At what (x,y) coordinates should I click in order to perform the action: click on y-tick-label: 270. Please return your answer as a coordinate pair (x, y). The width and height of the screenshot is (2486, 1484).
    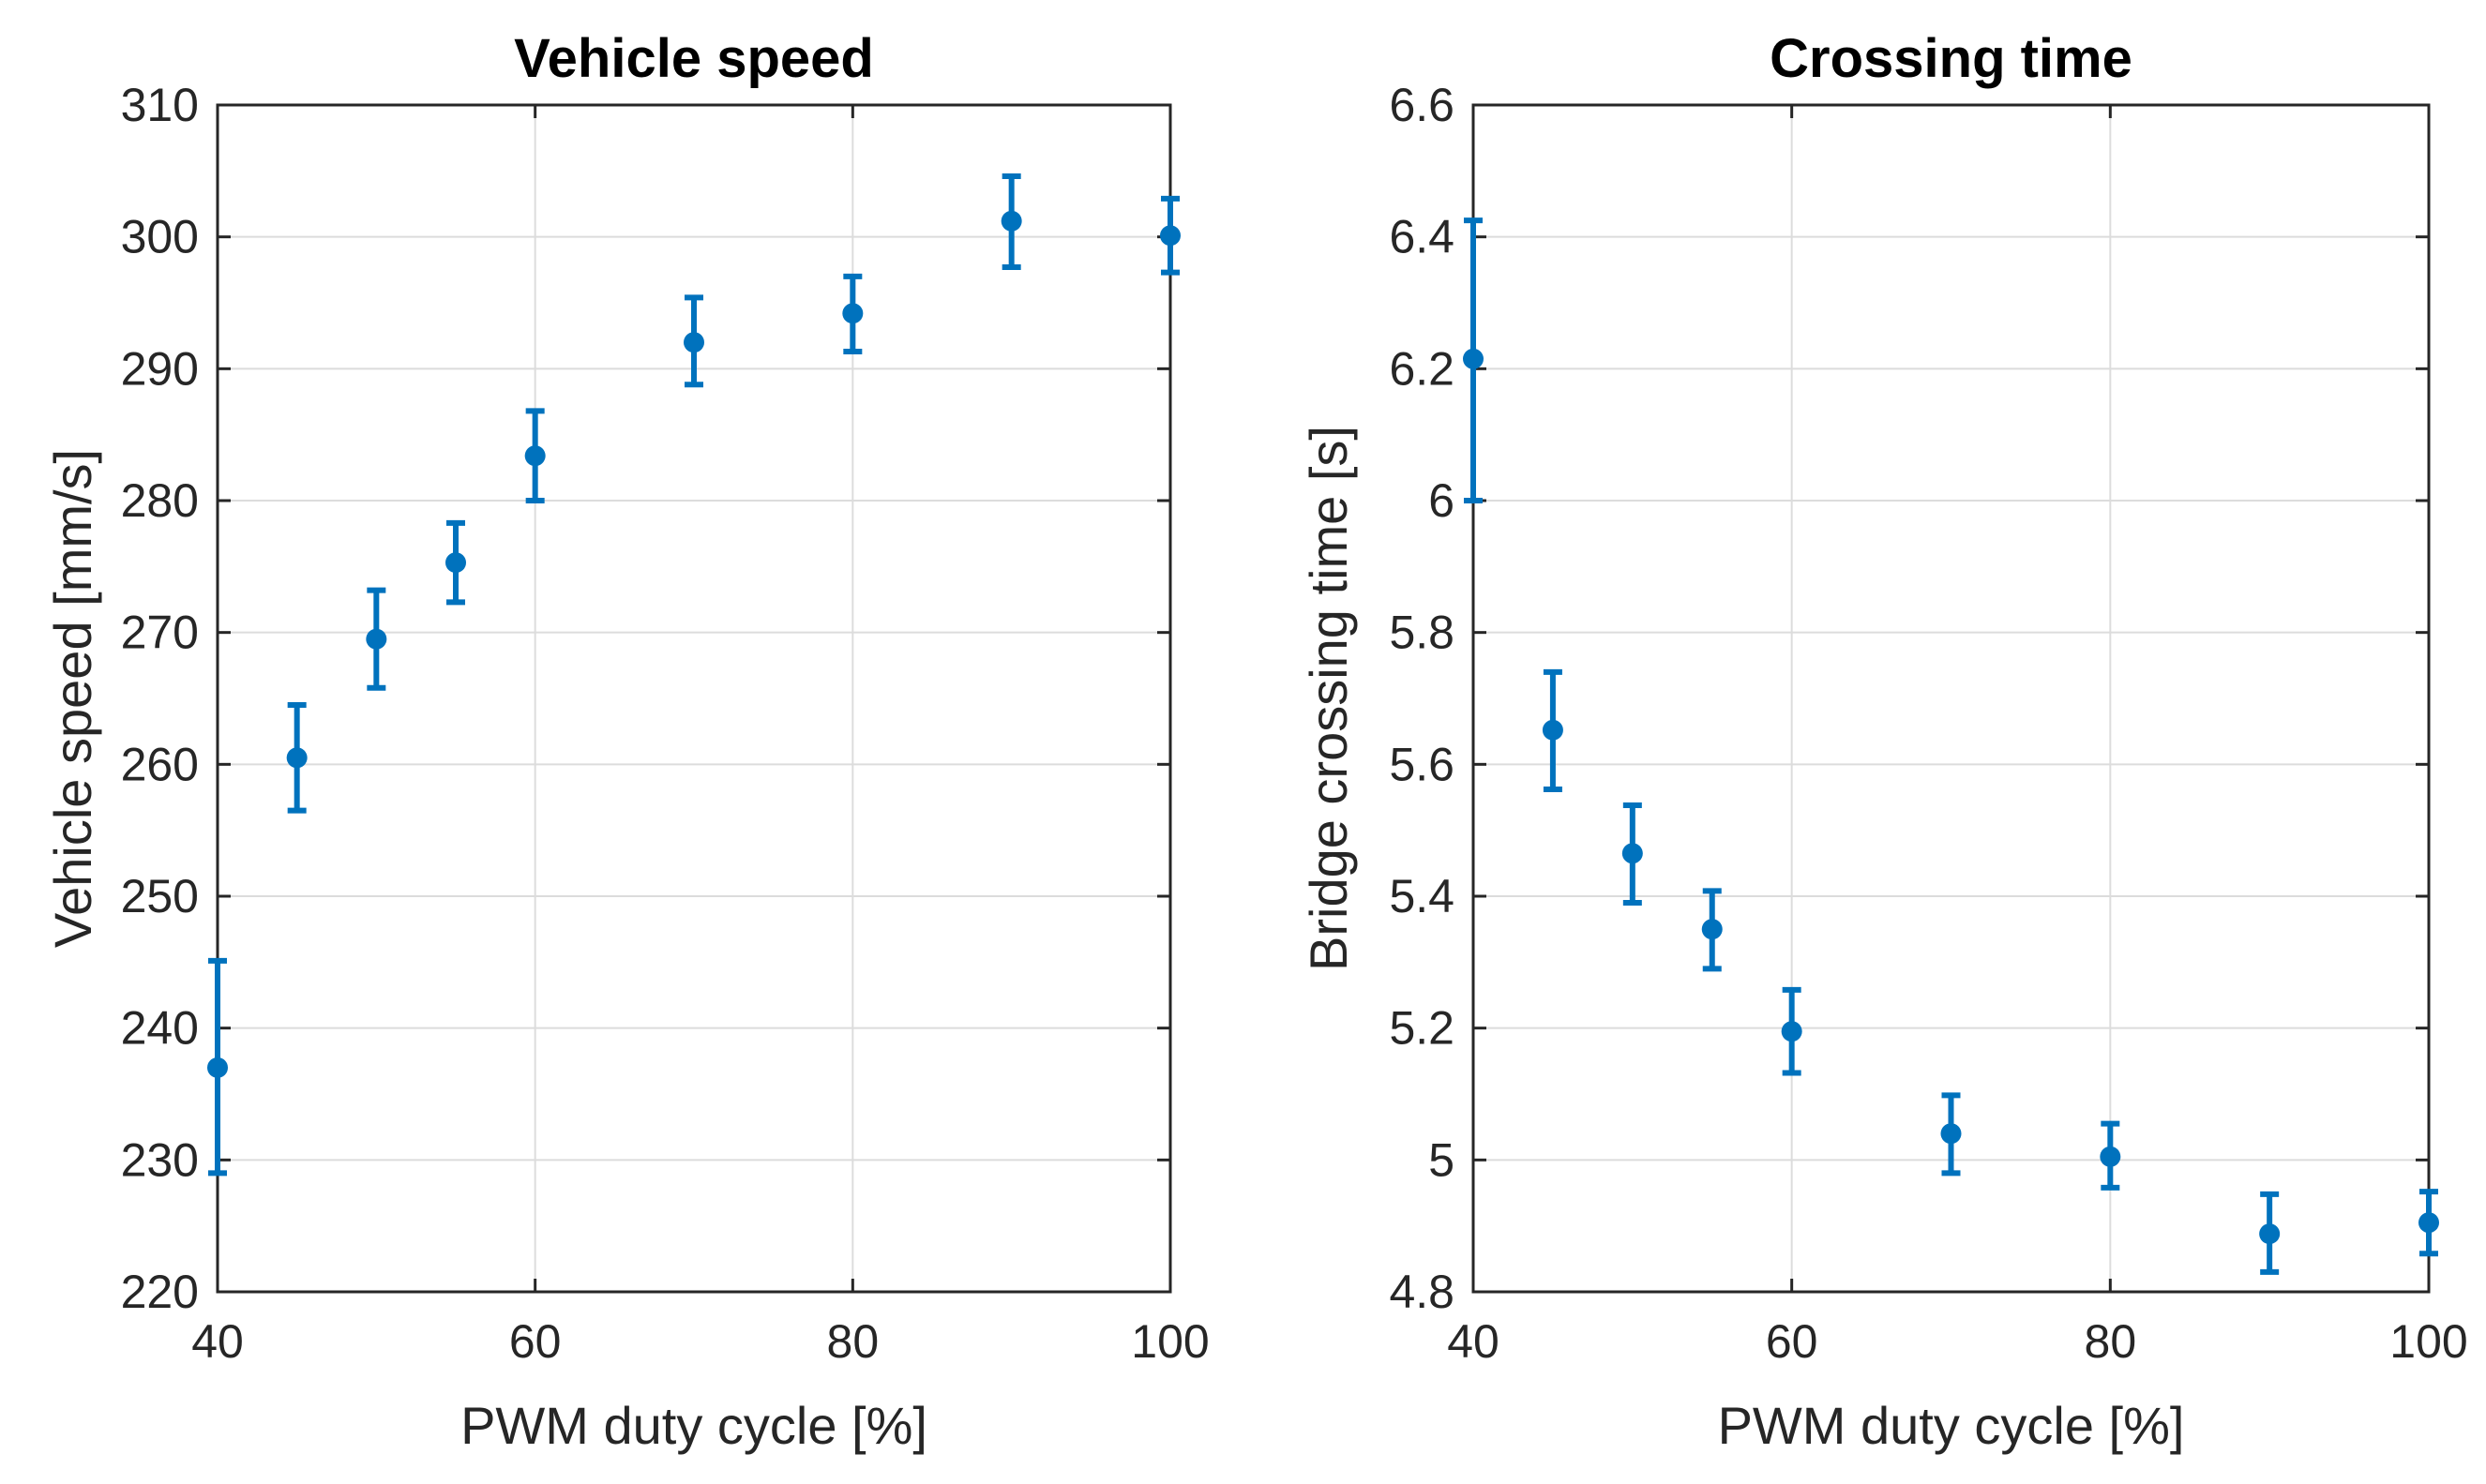
    Looking at the image, I should click on (160, 633).